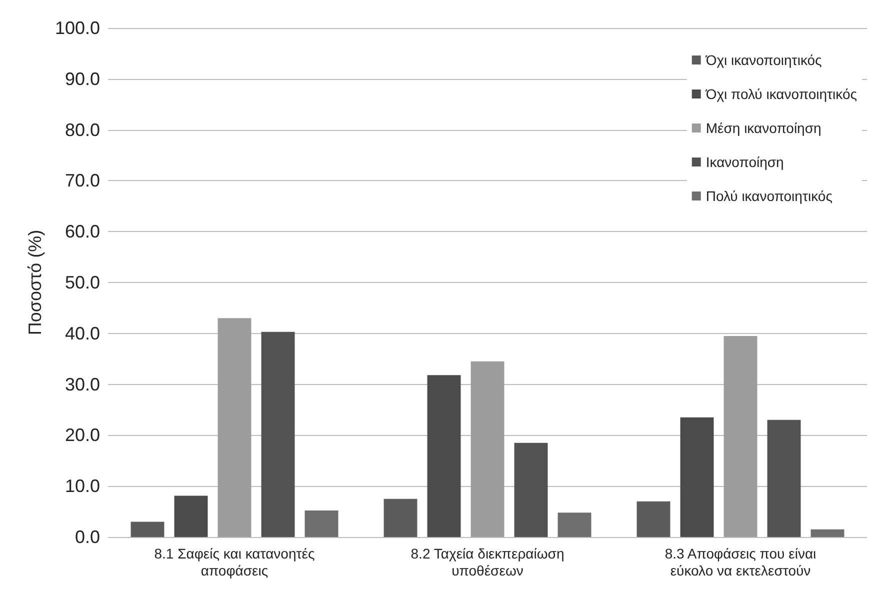  What do you see at coordinates (82, 232) in the screenshot?
I see `y-tick-label: 60.0` at bounding box center [82, 232].